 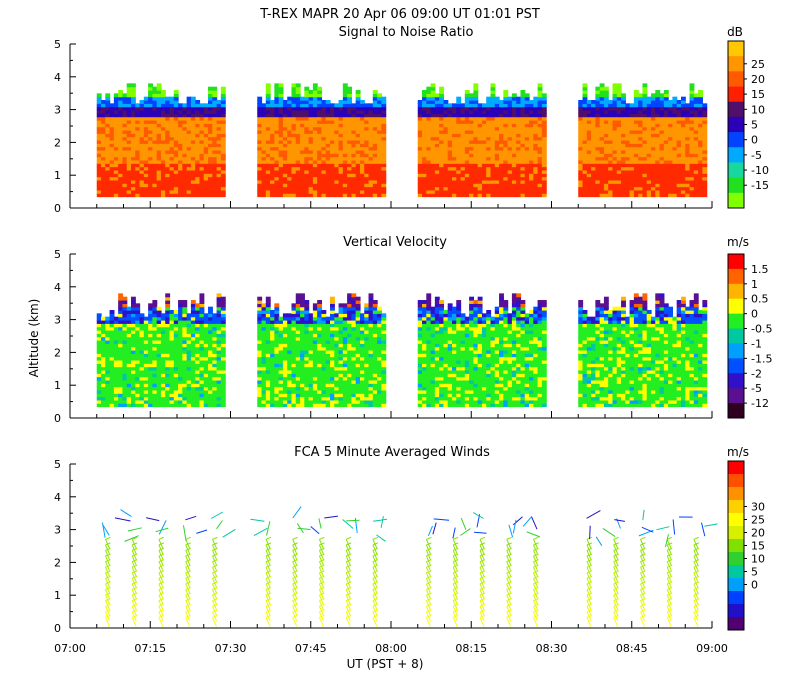 I want to click on panel3-cbar-unit: m/s, so click(x=738, y=452).